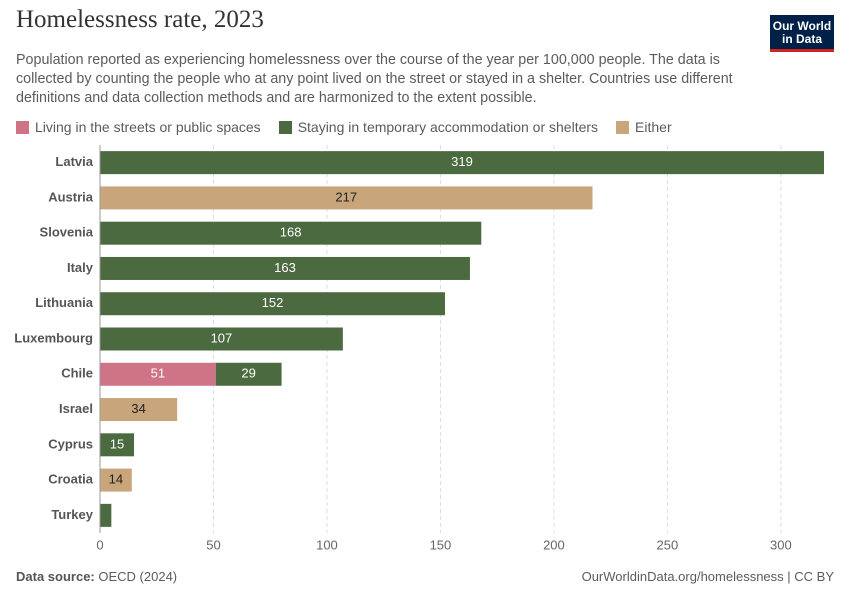 The image size is (850, 600). Describe the element at coordinates (53, 337) in the screenshot. I see `y-tick-label: Luxembourg` at that location.